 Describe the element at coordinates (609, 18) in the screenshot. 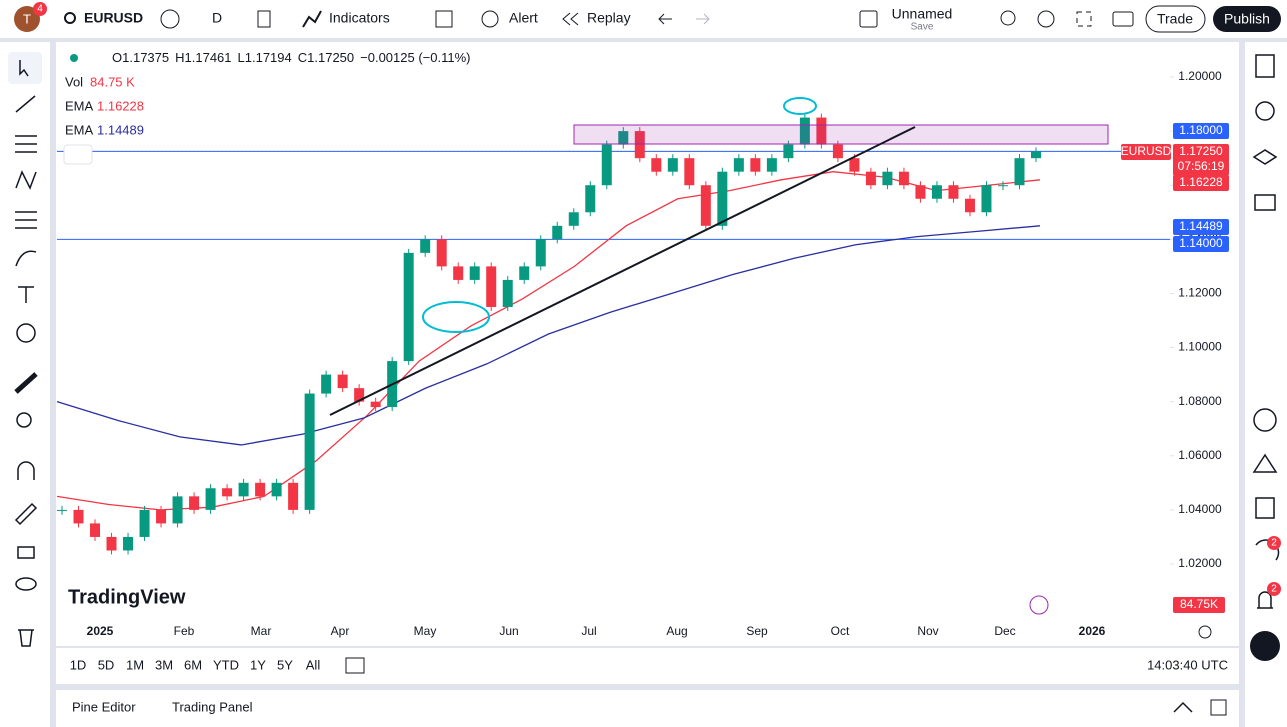

I see `replay: Replay` at that location.